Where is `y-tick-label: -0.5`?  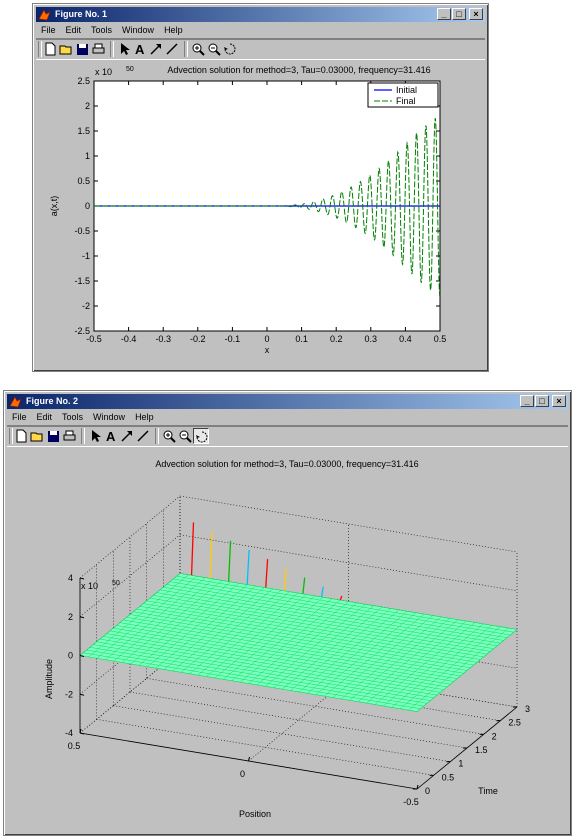
y-tick-label: -0.5 is located at coordinates (82, 231).